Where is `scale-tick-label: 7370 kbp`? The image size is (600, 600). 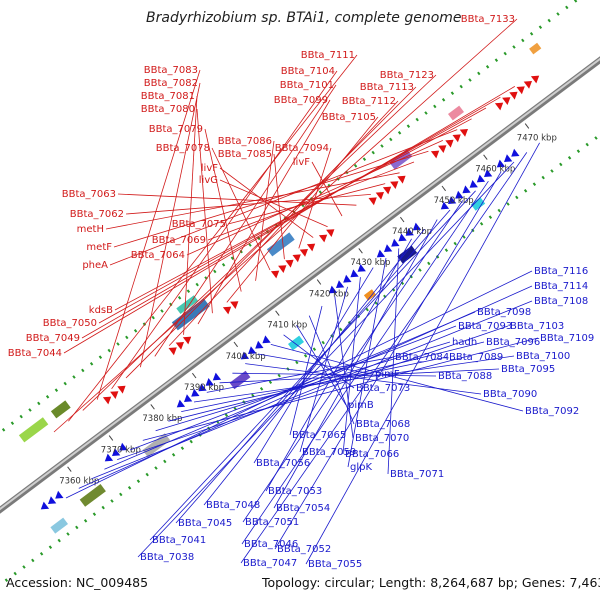 scale-tick-label: 7370 kbp is located at coordinates (121, 450).